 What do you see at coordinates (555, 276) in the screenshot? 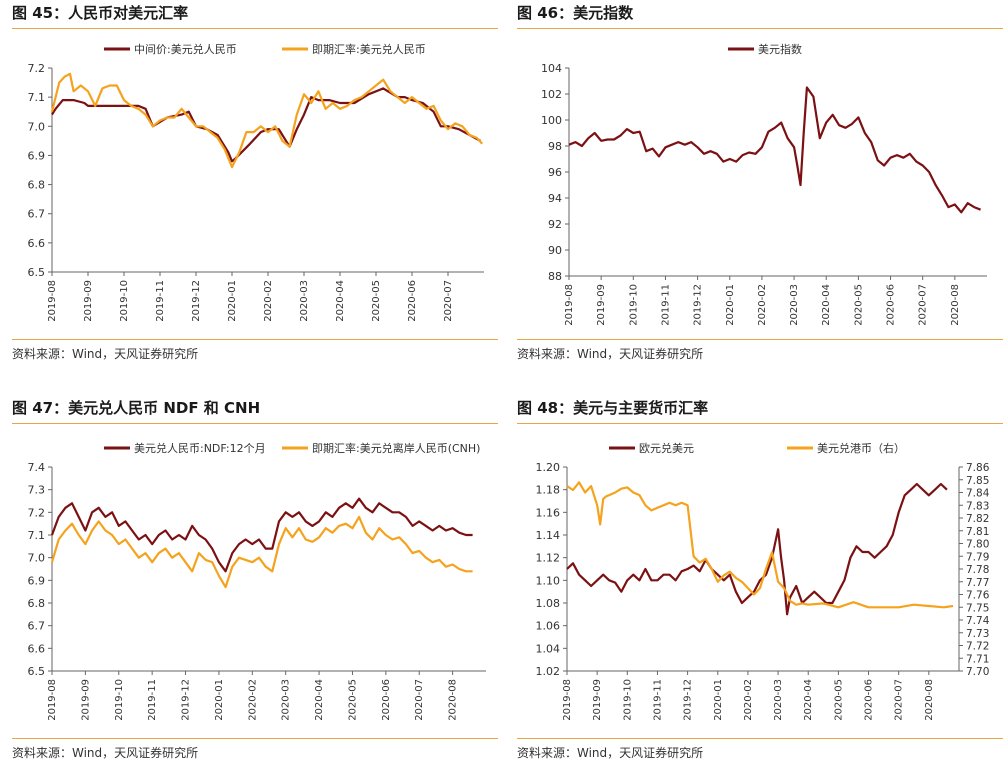
I see `y-tick-label: 88` at bounding box center [555, 276].